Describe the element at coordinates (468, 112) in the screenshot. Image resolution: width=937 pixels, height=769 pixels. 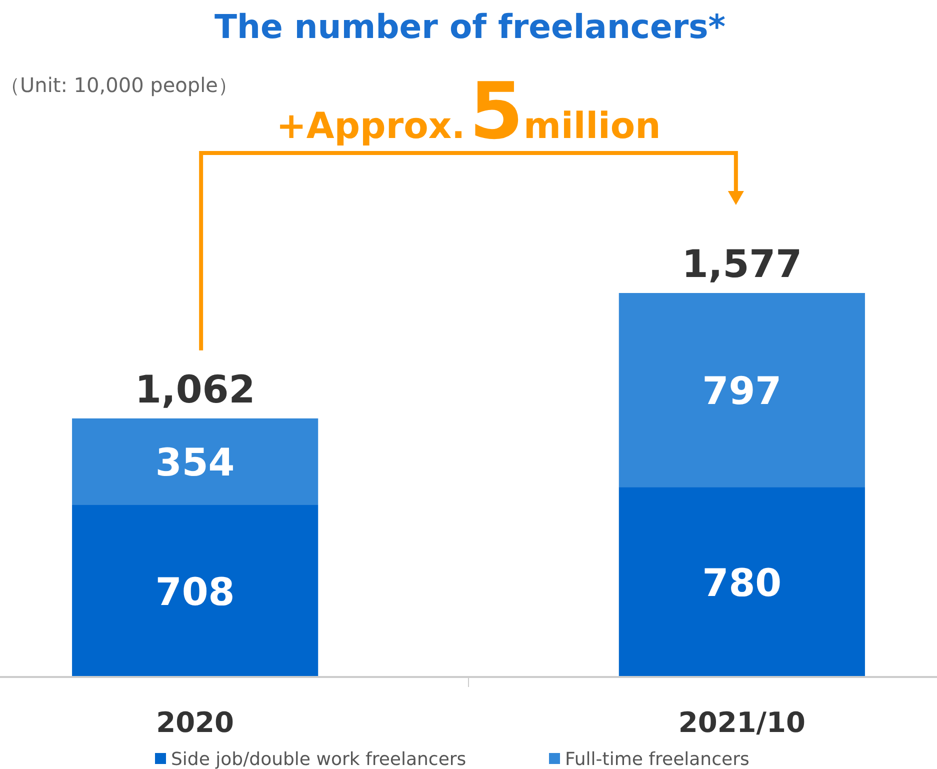
I see `text: +Approx.5million` at that location.